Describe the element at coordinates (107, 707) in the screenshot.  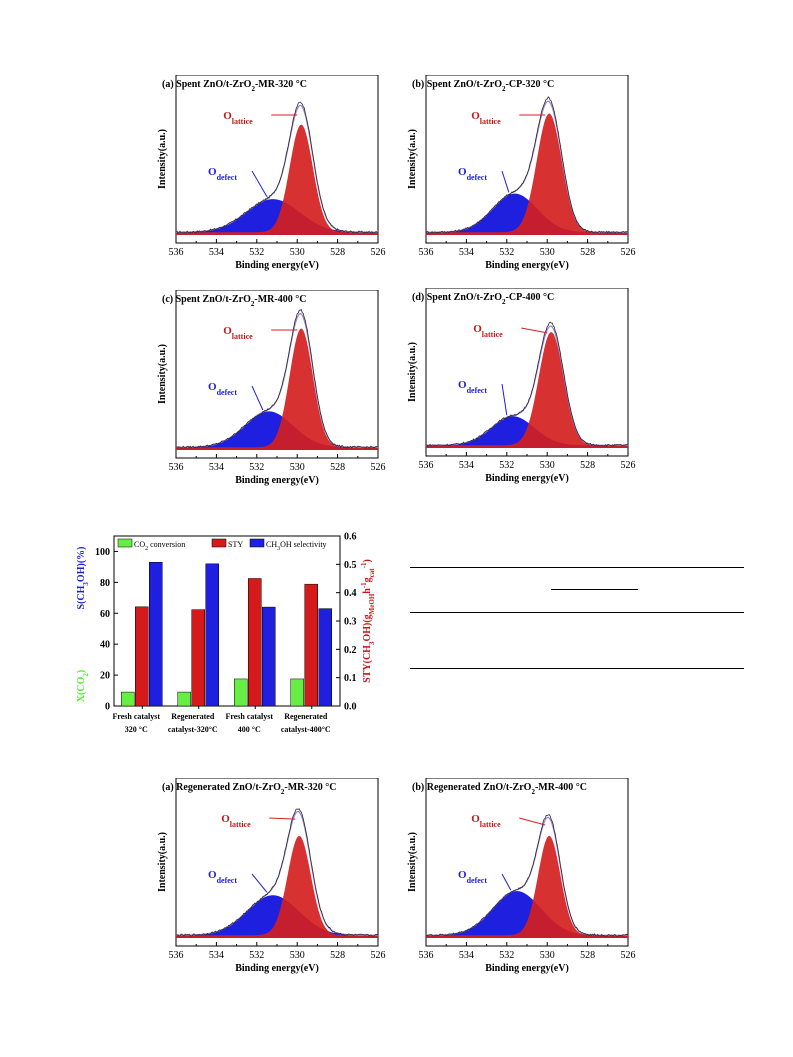
I see `left-y-tick-label: 0` at that location.